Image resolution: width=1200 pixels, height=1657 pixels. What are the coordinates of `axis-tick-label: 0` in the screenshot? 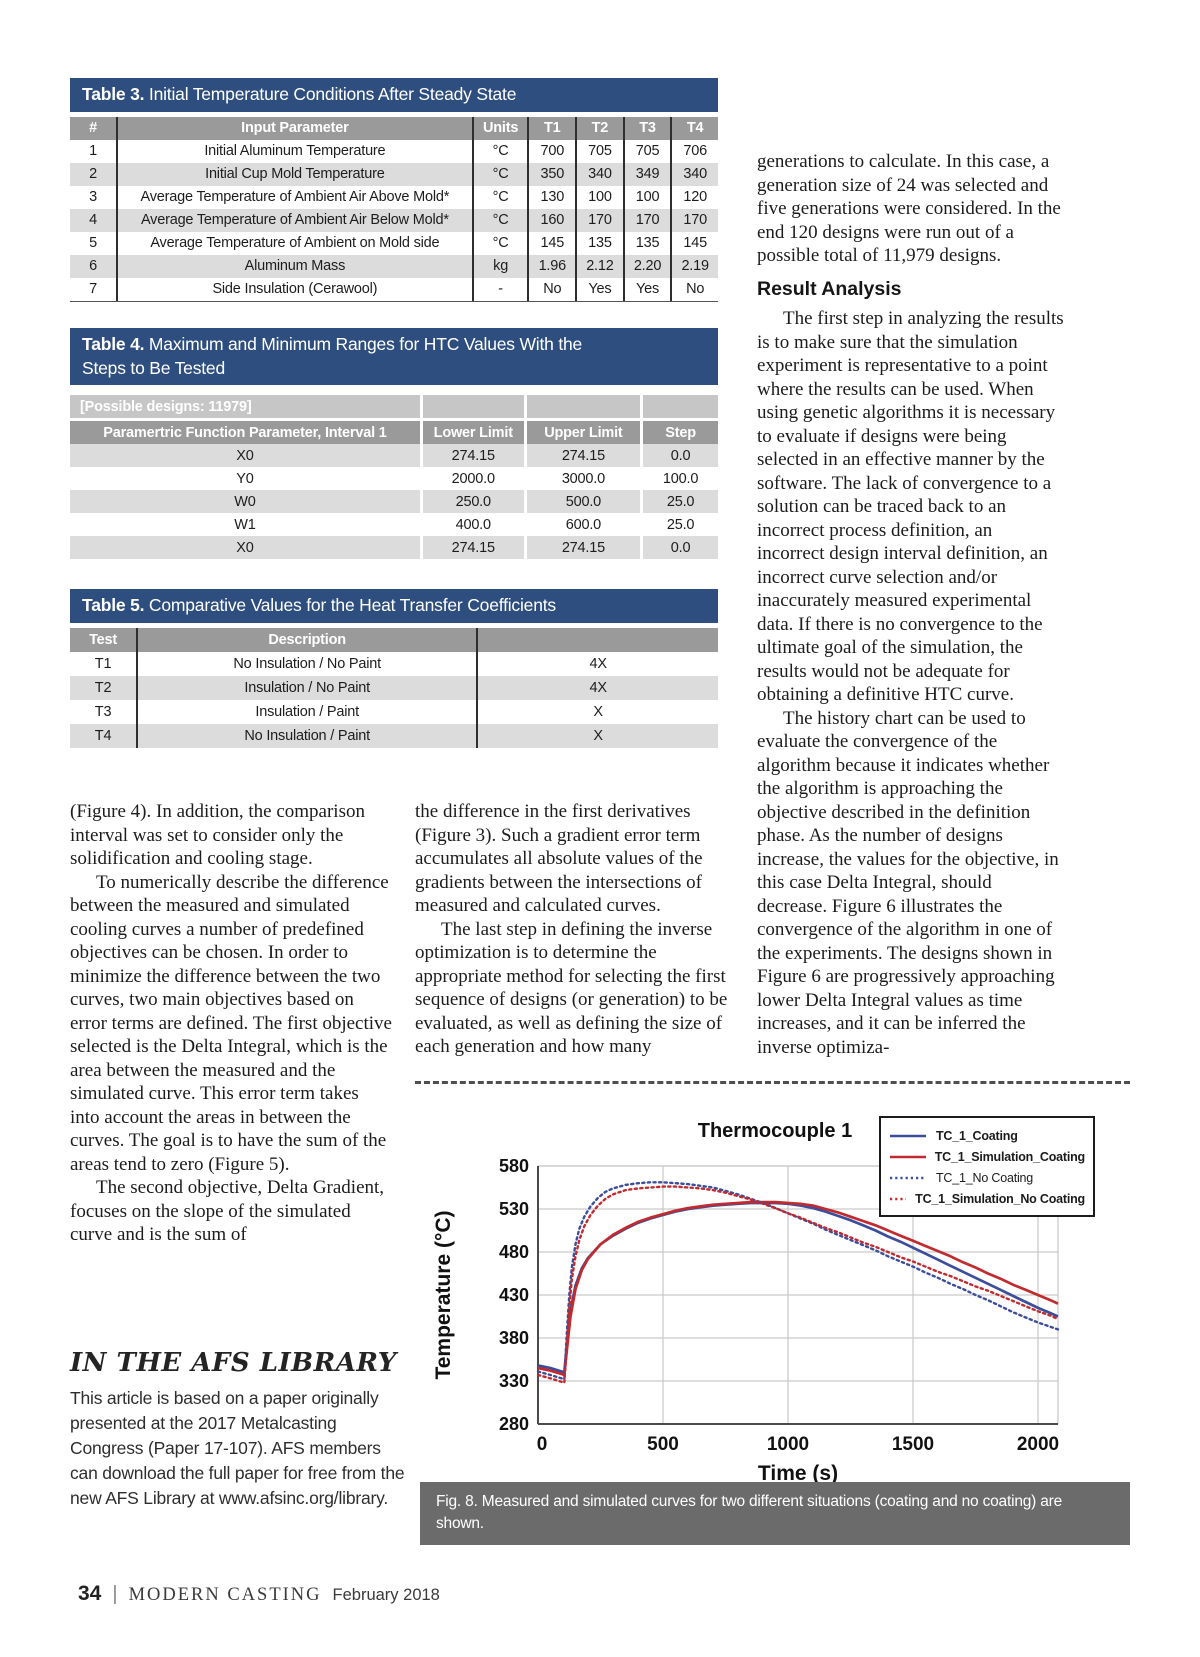 It's located at (542, 1444).